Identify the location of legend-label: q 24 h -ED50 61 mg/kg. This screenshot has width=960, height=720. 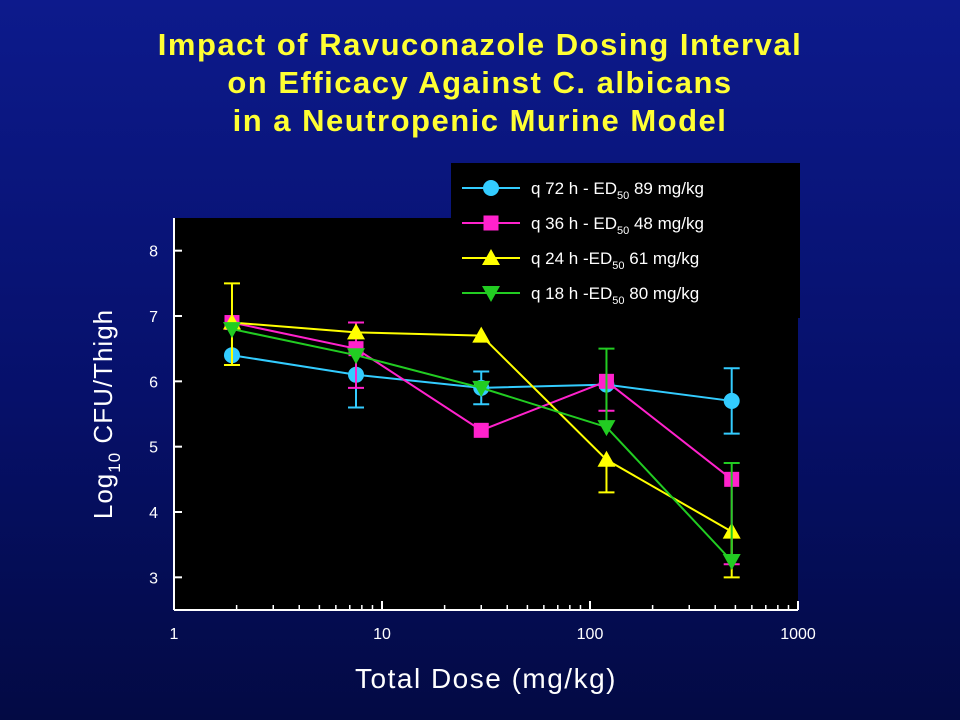
(615, 260).